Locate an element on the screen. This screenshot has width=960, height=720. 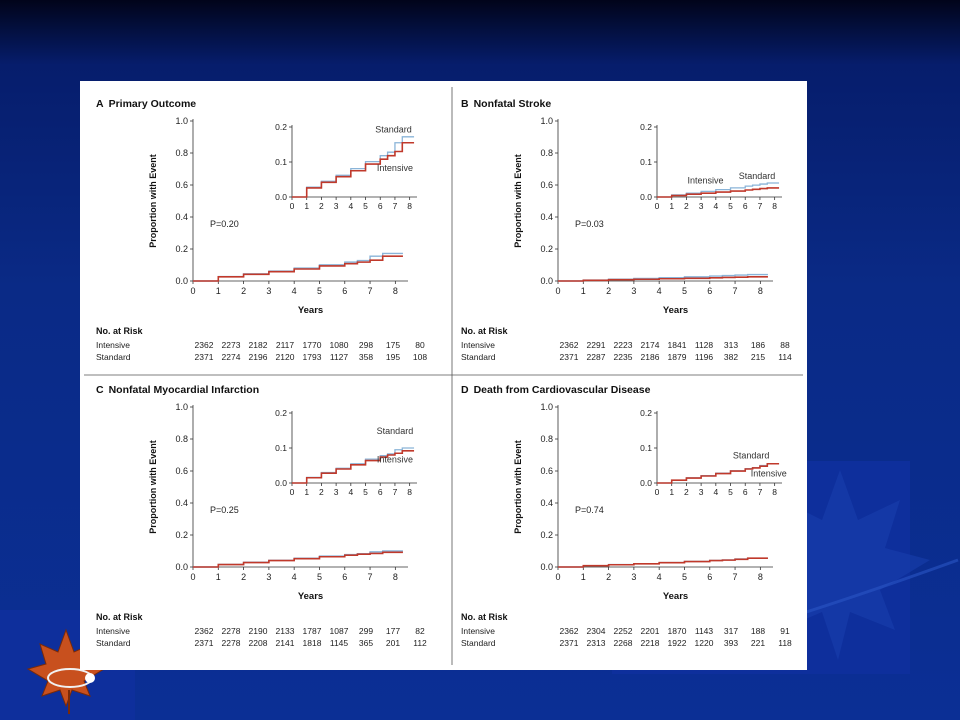
x-tick-label: 8 is located at coordinates (760, 577).